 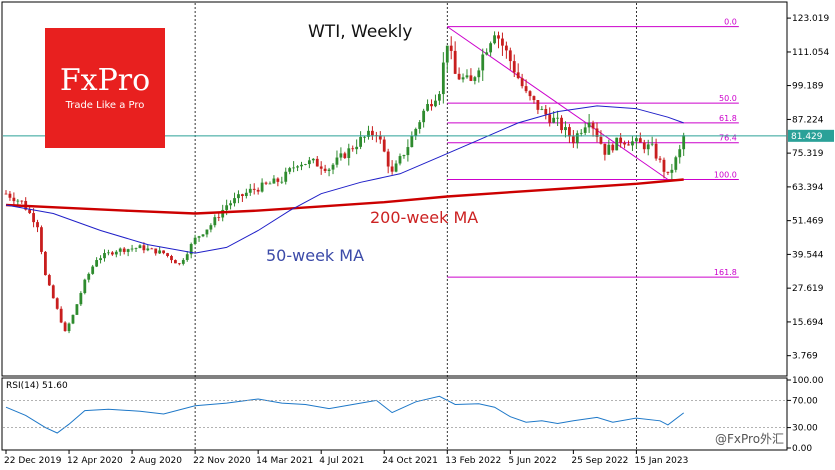 I want to click on rsi-tick-label: 0.00, so click(x=802, y=449).